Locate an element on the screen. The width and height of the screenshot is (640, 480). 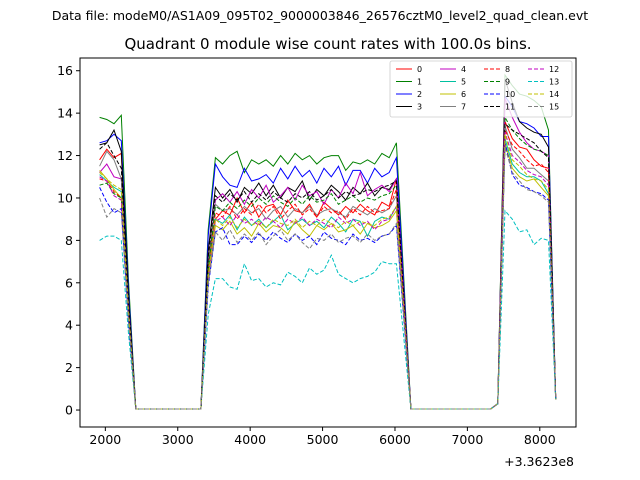
legend-label-3: 3 is located at coordinates (419, 107).